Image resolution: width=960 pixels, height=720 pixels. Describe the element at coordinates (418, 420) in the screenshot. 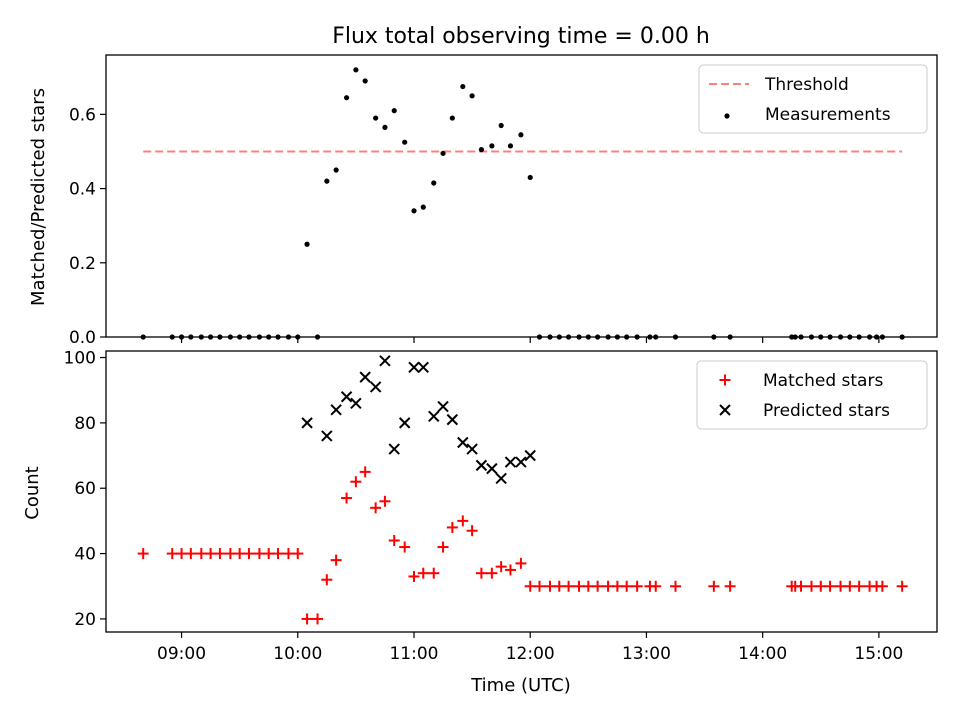

I see `bottom-series-predicted-stars` at that location.